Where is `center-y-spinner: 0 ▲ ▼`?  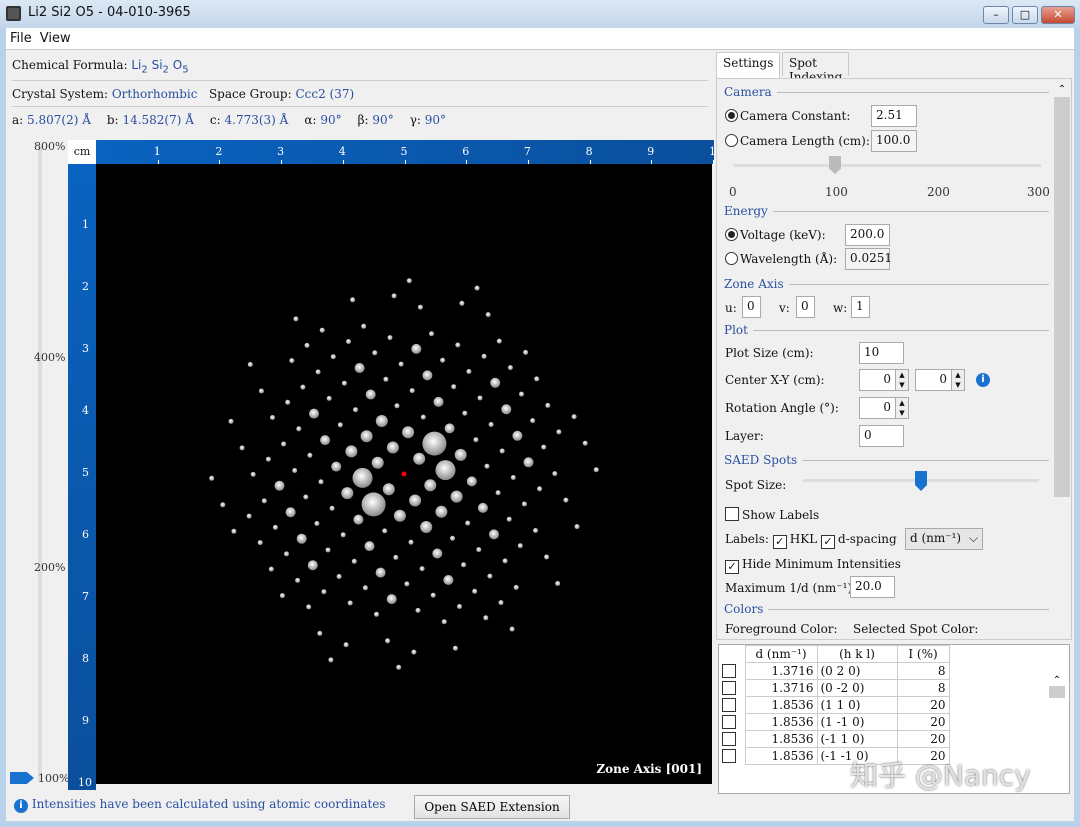
center-y-spinner: 0 ▲ ▼ is located at coordinates (940, 380).